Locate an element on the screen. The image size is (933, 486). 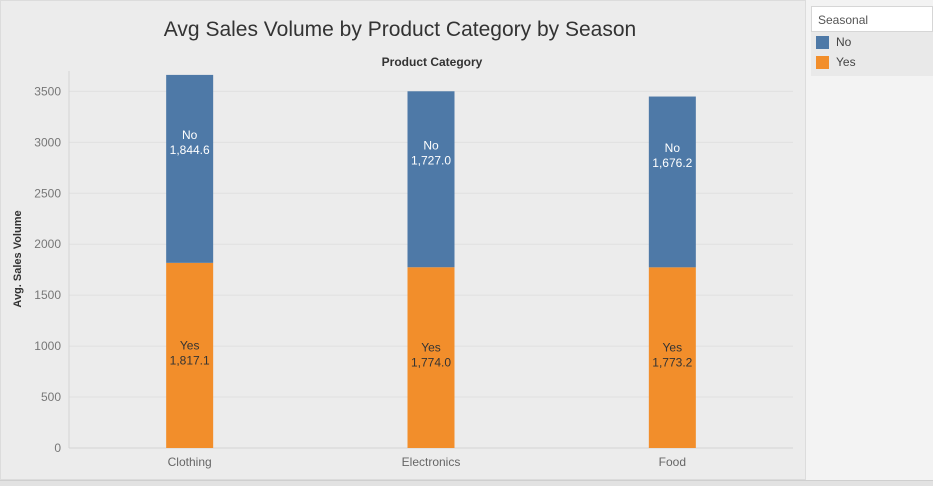
x-tick-label: Electronics is located at coordinates (431, 462).